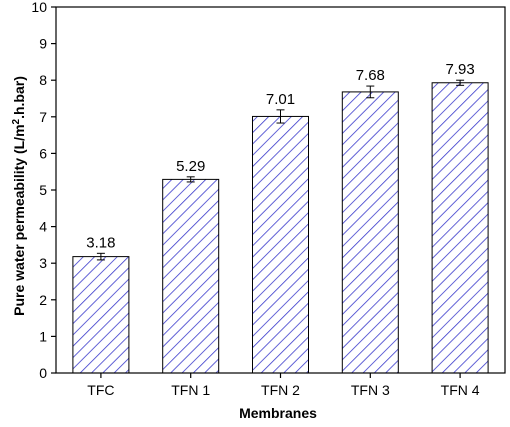  Describe the element at coordinates (43, 336) in the screenshot. I see `y-tick-label: 1` at that location.